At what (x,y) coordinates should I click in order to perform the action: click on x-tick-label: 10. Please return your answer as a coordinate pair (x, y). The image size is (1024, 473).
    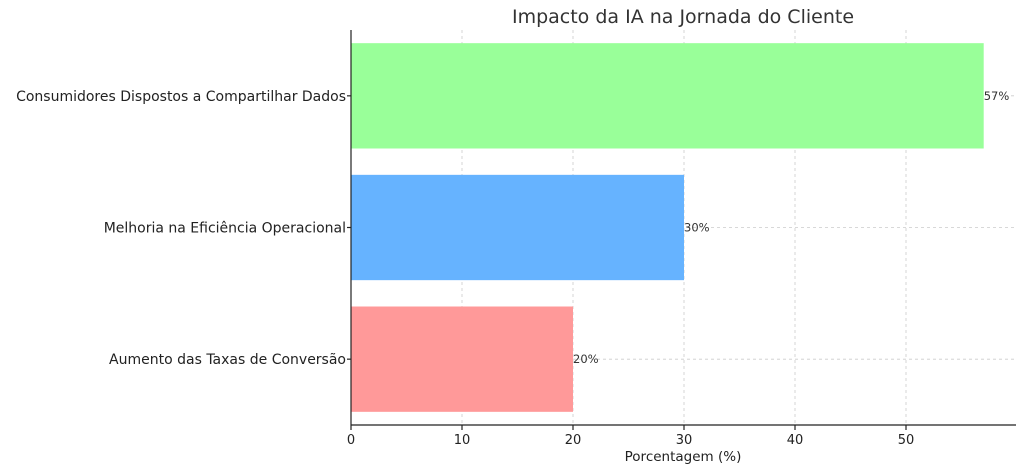
    Looking at the image, I should click on (462, 440).